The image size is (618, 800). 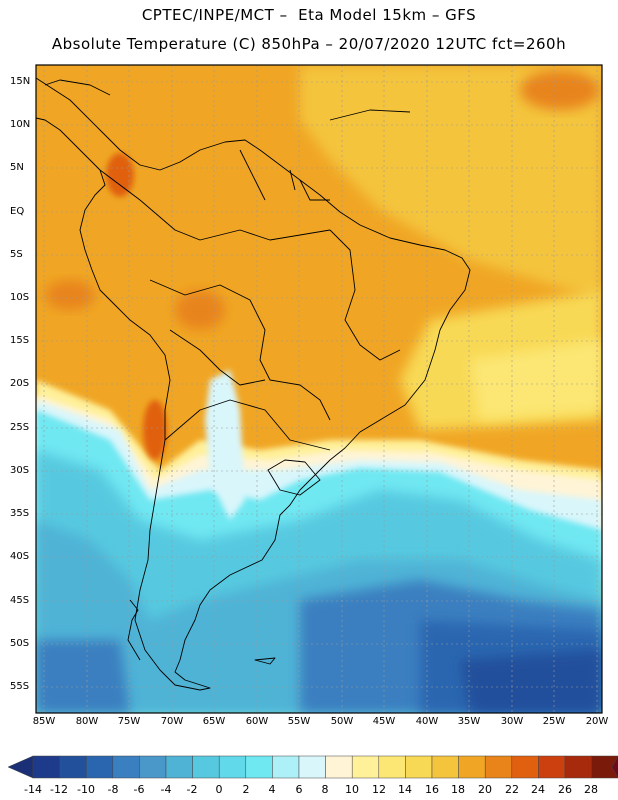 I want to click on colorbar-label: 22, so click(x=512, y=789).